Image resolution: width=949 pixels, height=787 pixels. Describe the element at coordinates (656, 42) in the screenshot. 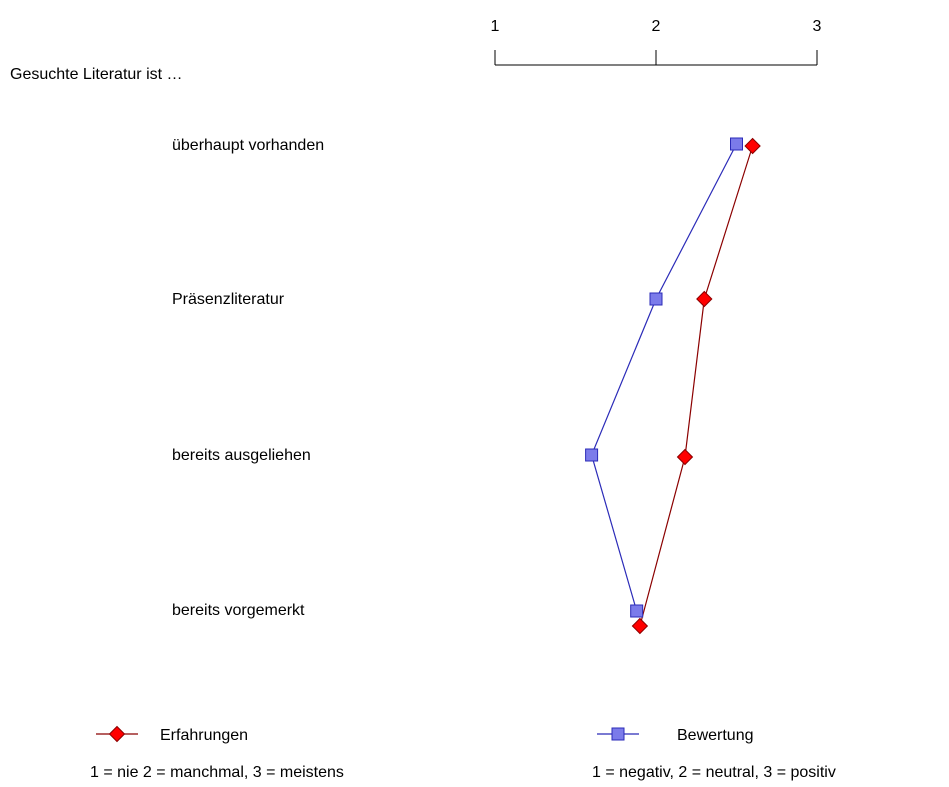

I see `scale-axis: 1 2 3` at that location.